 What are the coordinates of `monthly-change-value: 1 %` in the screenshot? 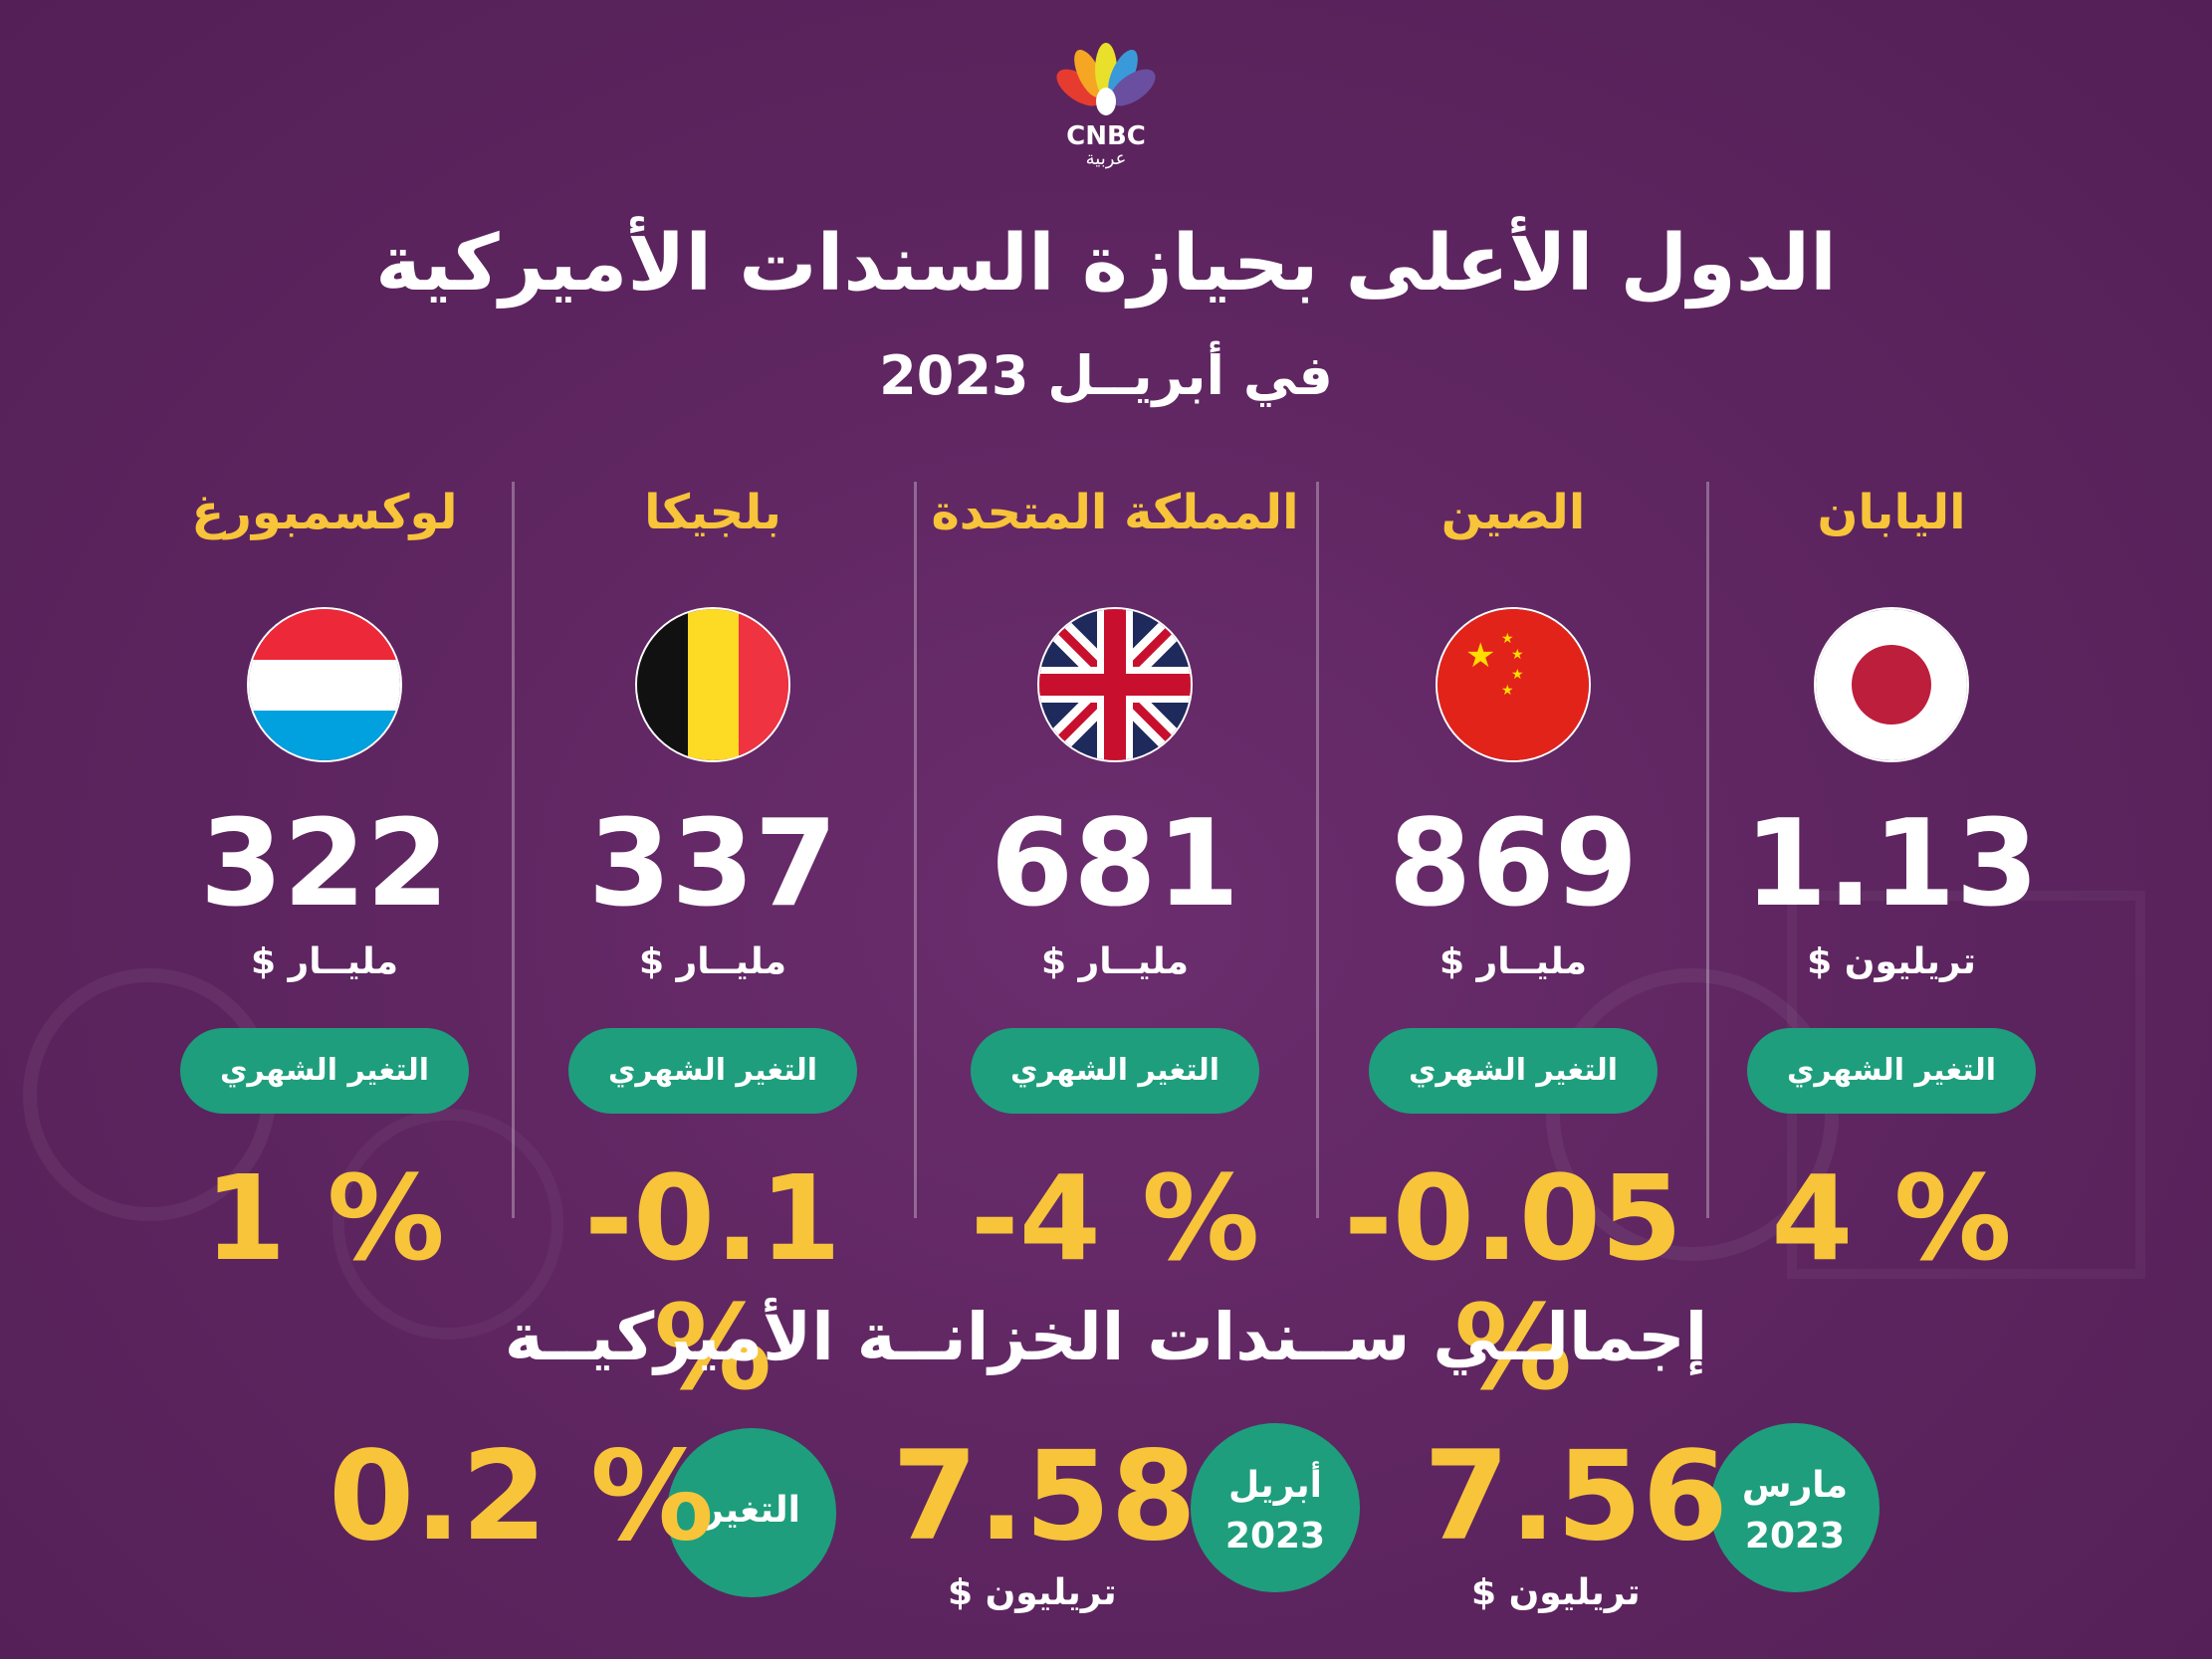 It's located at (324, 1218).